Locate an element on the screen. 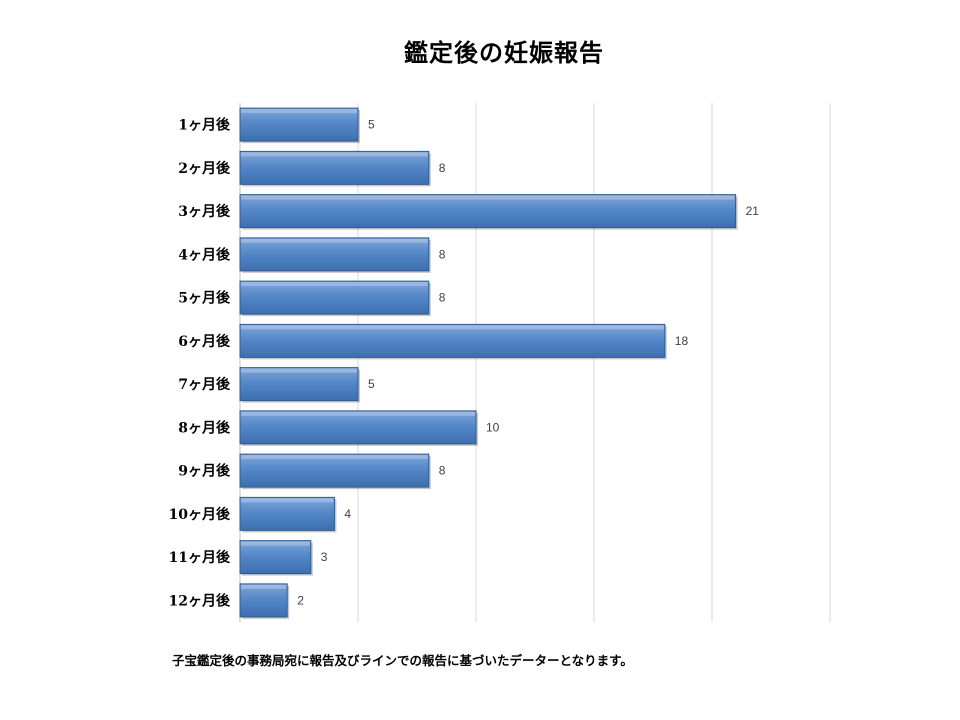 The height and width of the screenshot is (720, 960). chart-title: 鑑定後の妊娠報告 is located at coordinates (504, 53).